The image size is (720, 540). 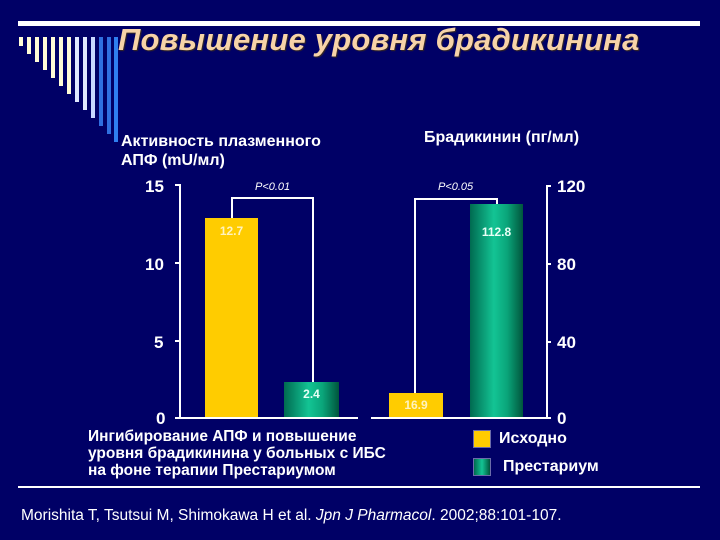 What do you see at coordinates (551, 466) in the screenshot?
I see `legend-label: Престариум` at bounding box center [551, 466].